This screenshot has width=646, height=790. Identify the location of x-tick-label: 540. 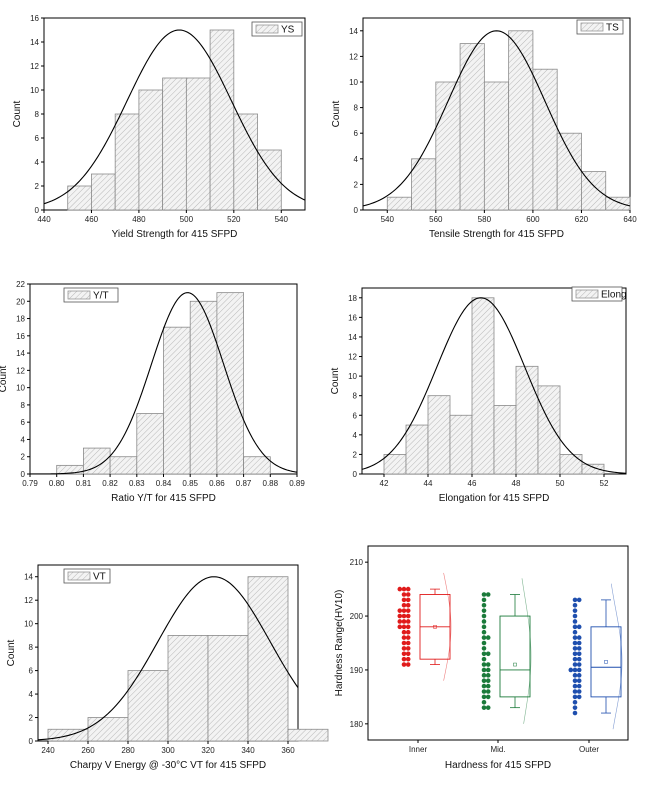
(282, 219).